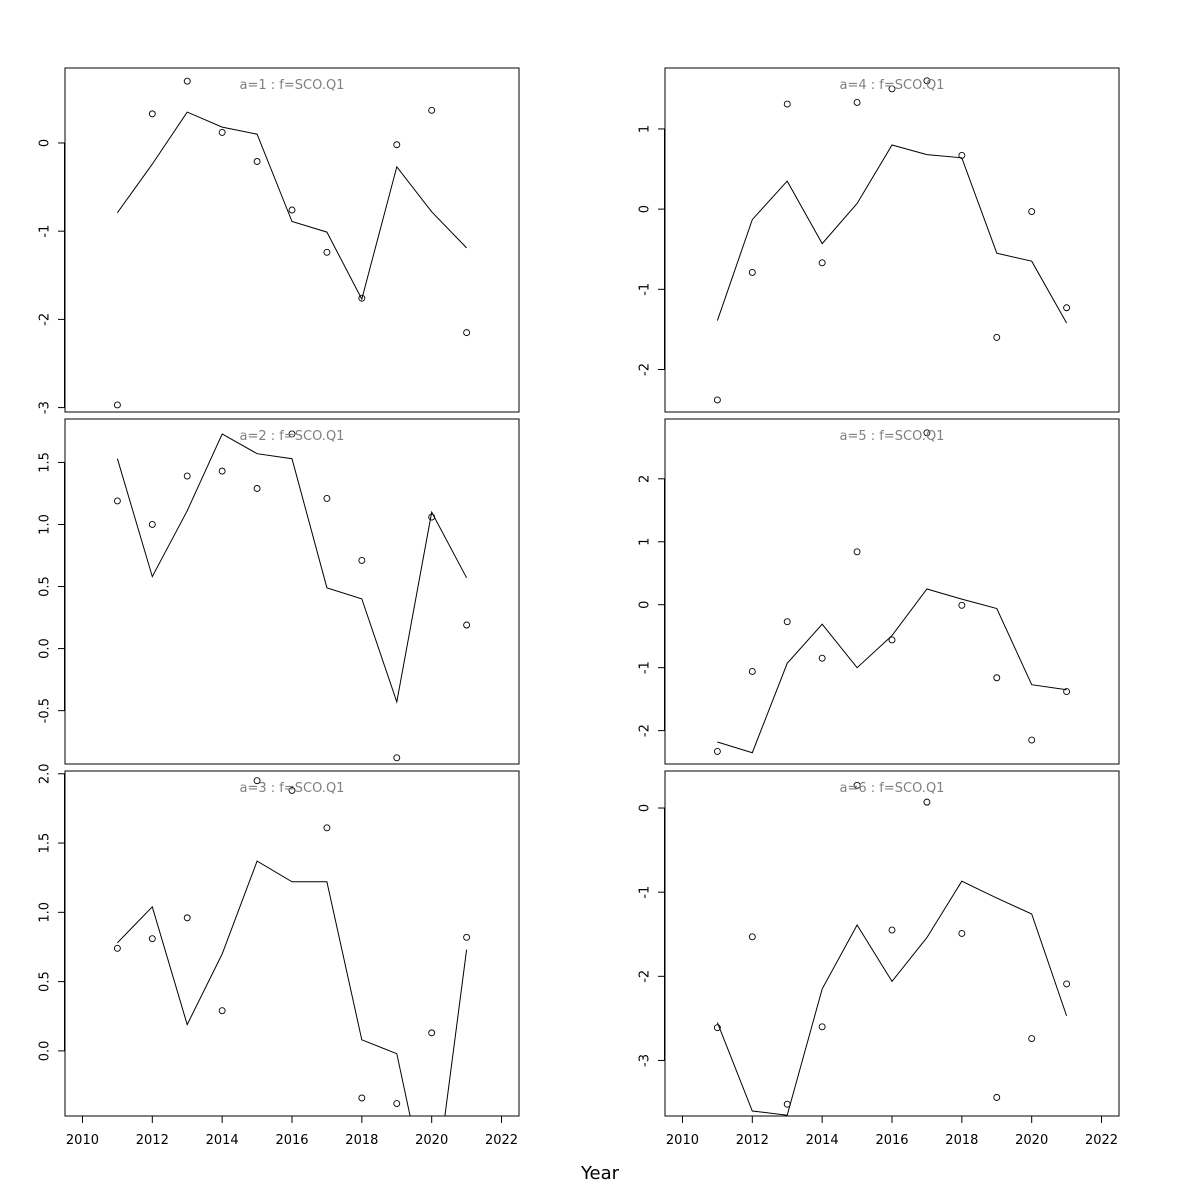 This screenshot has height=1200, width=1200. I want to click on panel-6-fit-line, so click(892, 998).